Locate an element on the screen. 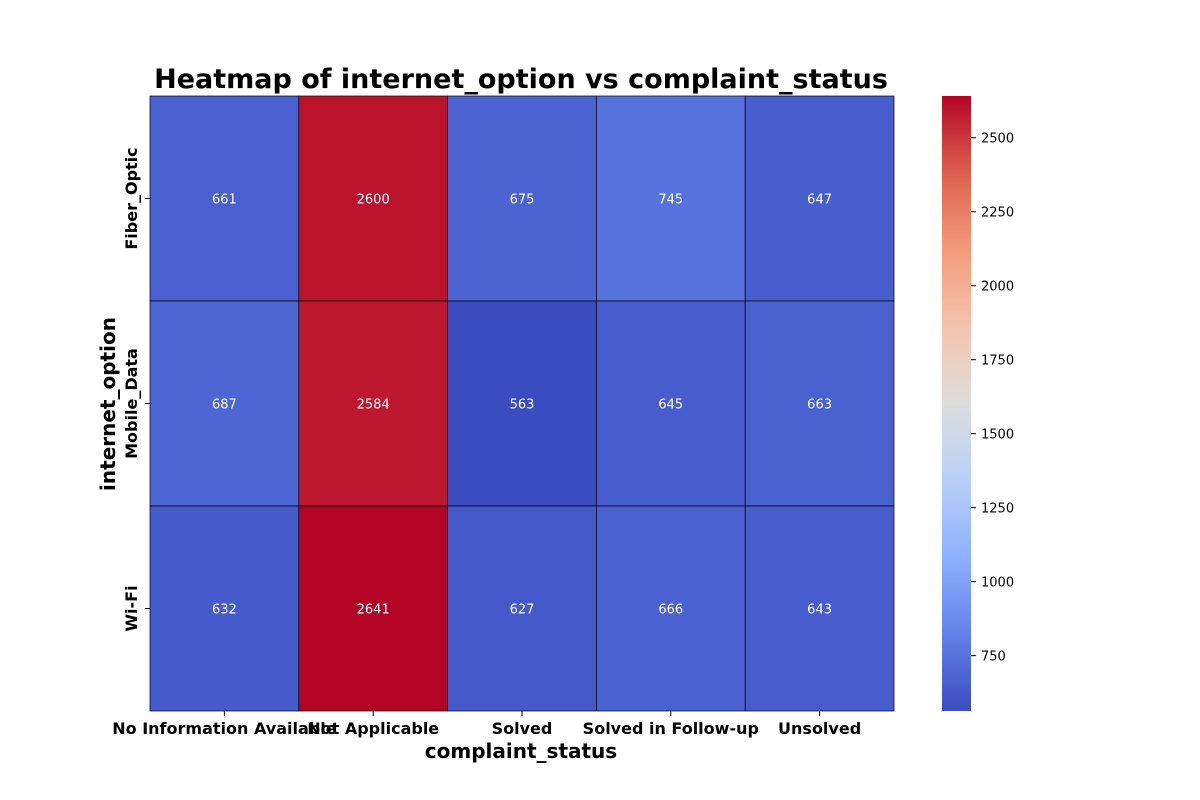  cell-value-label: 647 is located at coordinates (819, 200).